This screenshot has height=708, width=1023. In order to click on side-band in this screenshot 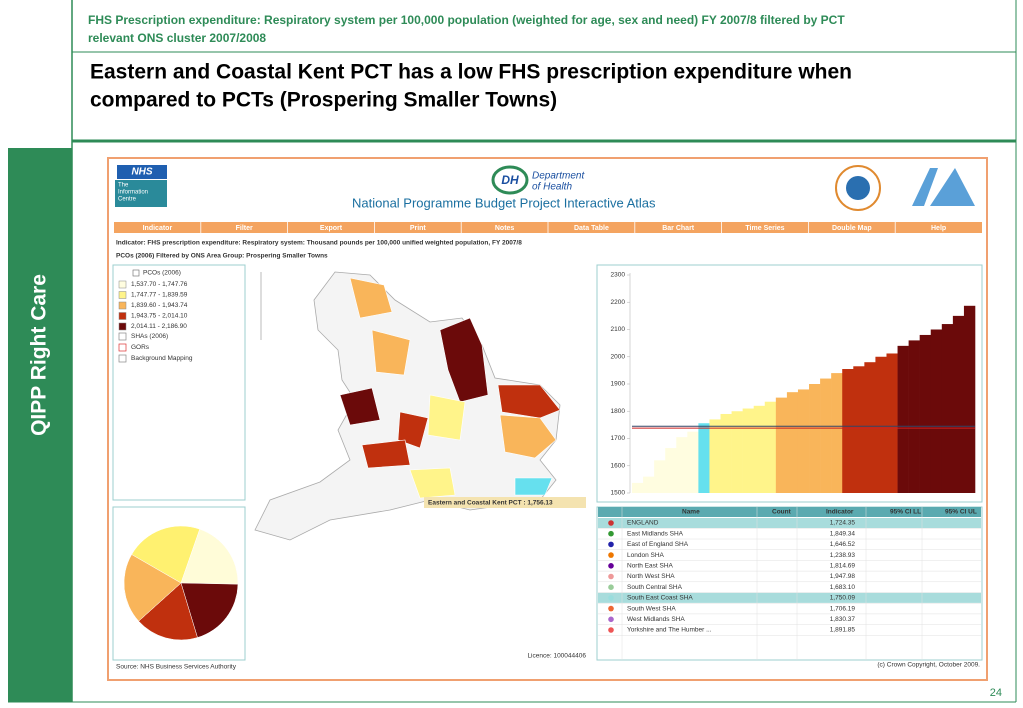, I will do `click(40, 425)`.